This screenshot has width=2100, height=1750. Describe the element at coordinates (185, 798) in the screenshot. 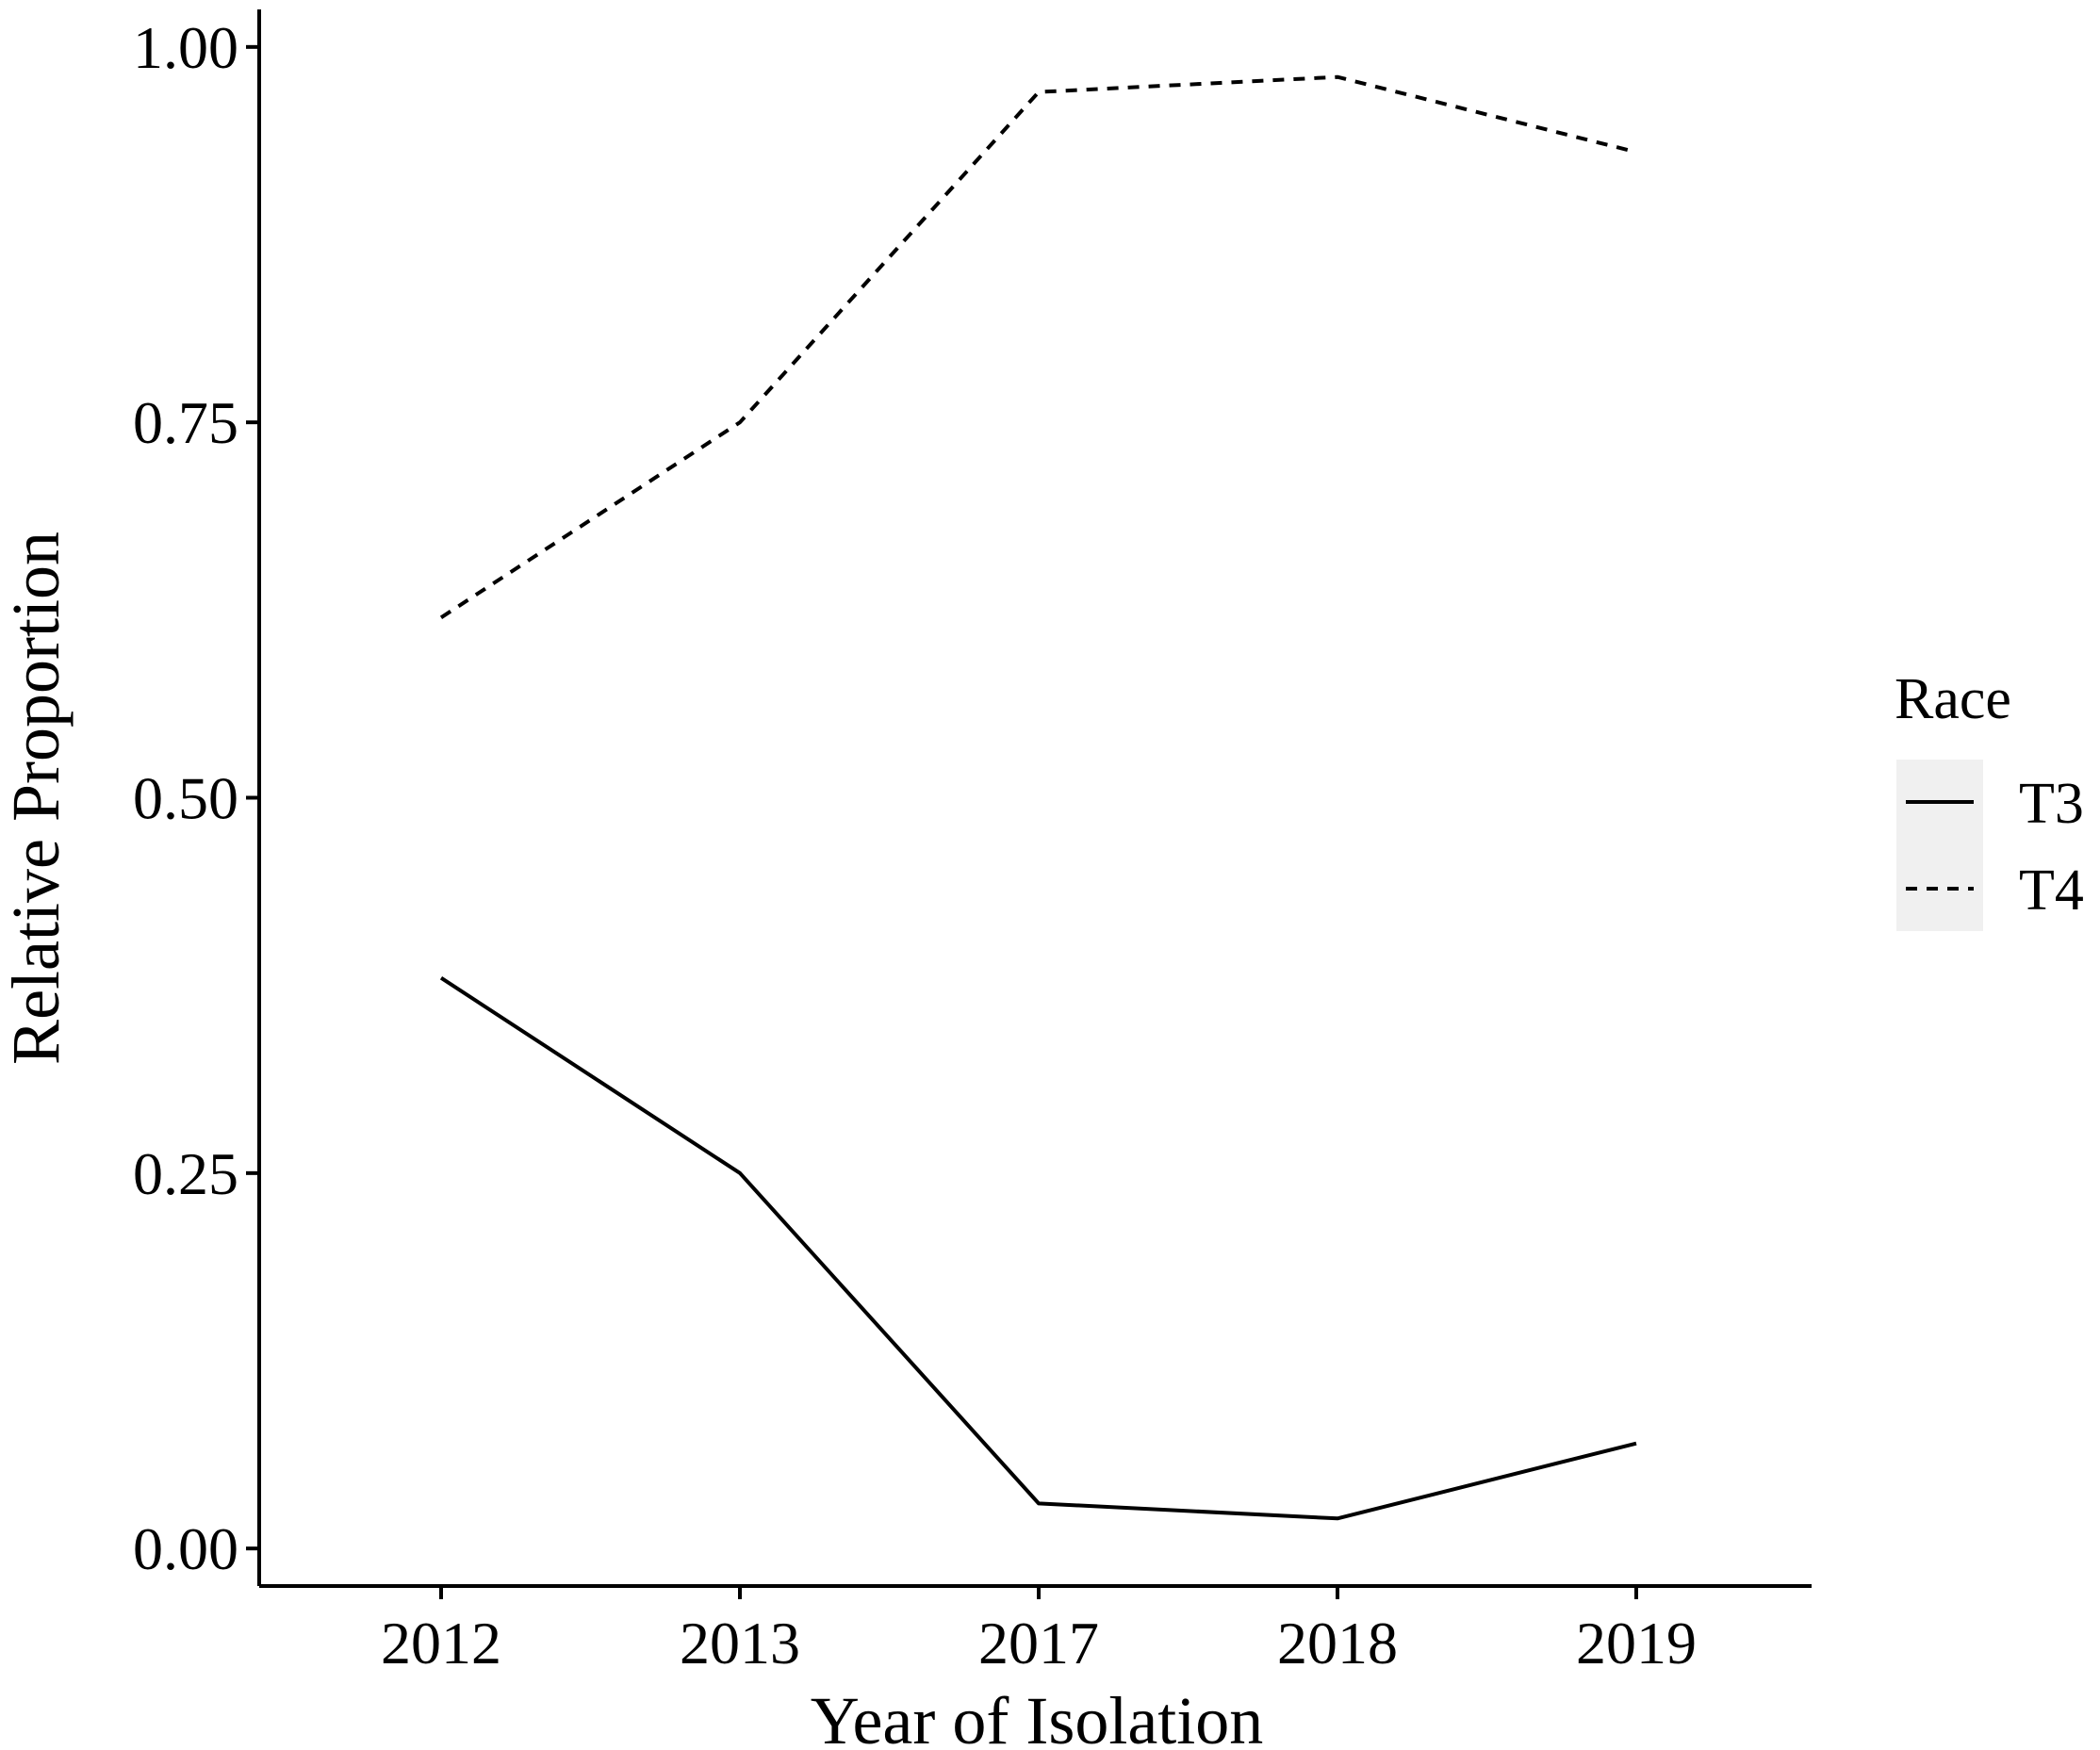

I see `y-tick-label: 0.50` at that location.